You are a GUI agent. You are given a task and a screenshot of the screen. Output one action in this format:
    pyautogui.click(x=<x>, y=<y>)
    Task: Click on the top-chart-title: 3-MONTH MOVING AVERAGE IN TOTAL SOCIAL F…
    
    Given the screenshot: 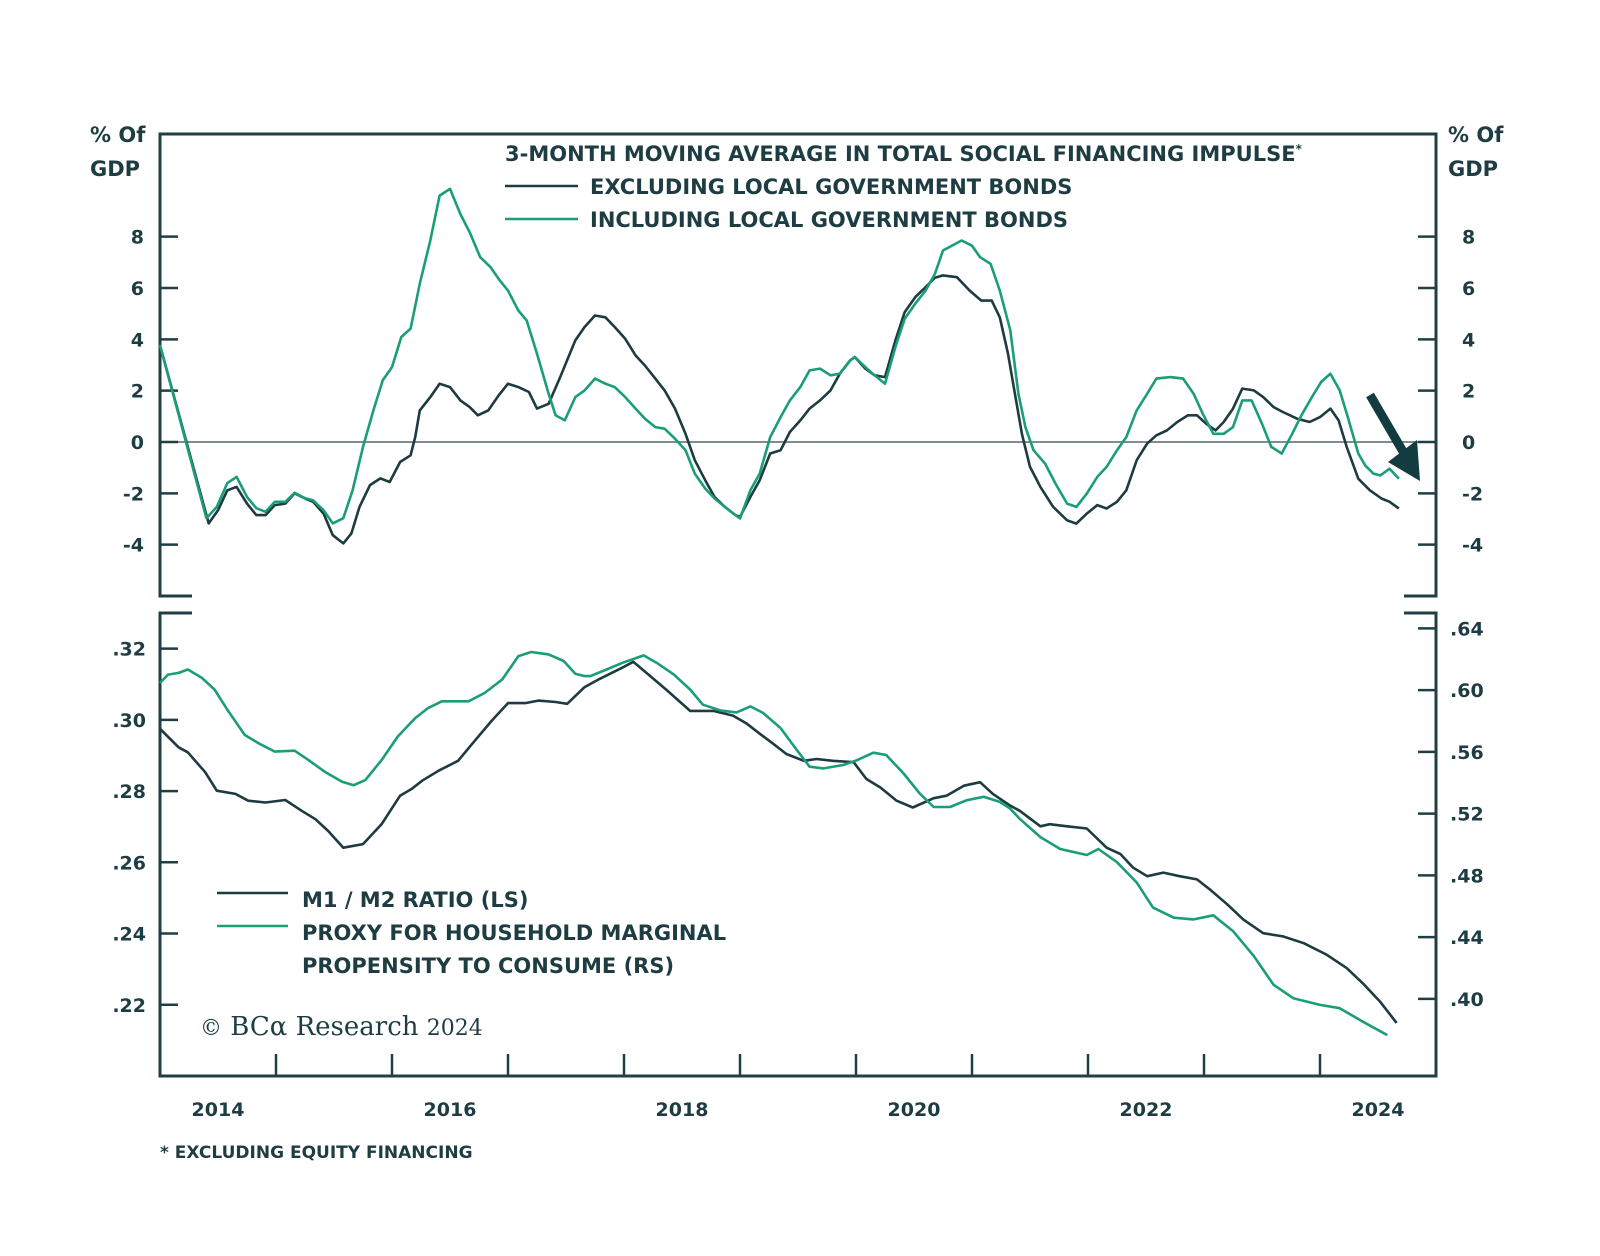 What is the action you would take?
    pyautogui.click(x=904, y=154)
    